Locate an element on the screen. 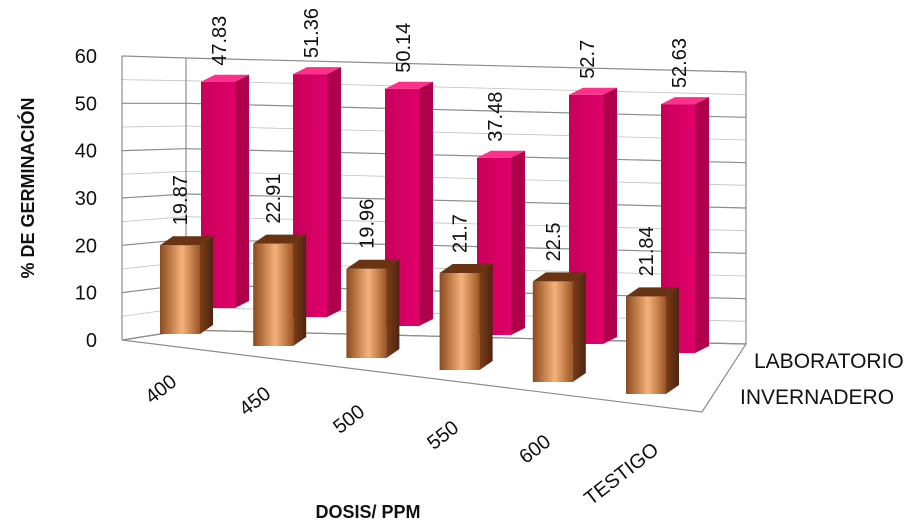  value-label-laboratorio: 50.14 is located at coordinates (404, 48).